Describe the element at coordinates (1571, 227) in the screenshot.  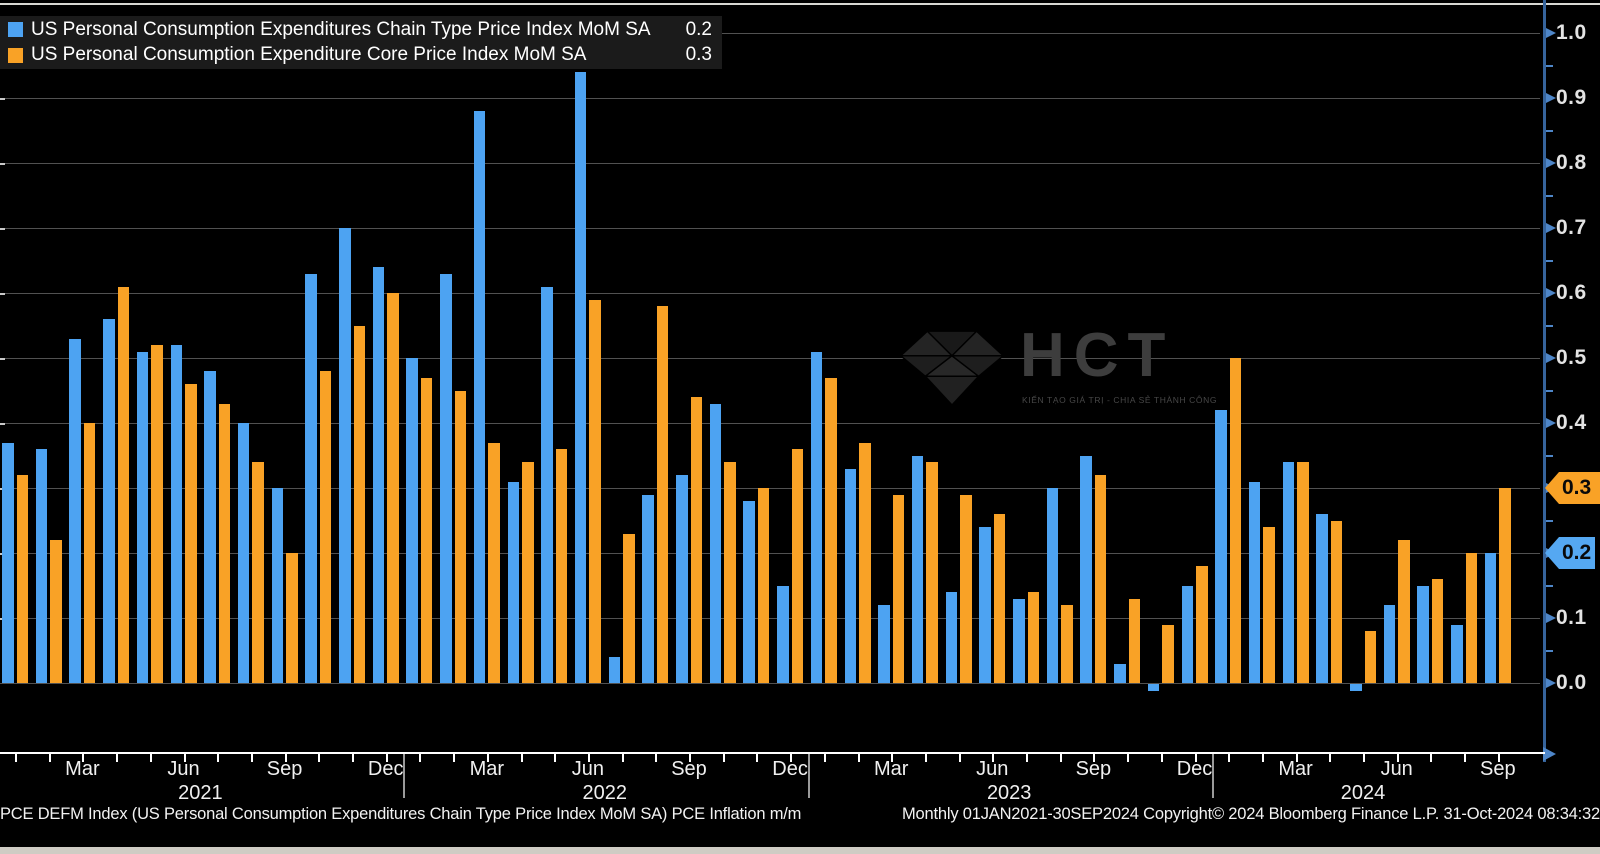
I see `y-axis-label: 0.7` at that location.